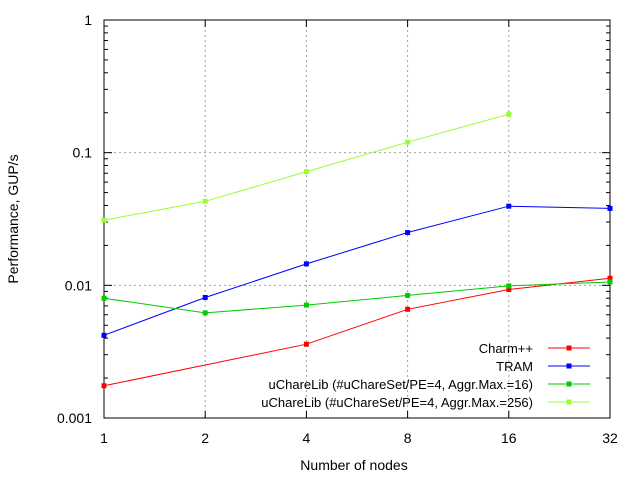  What do you see at coordinates (353, 465) in the screenshot?
I see `x-axis-label: Number of nodes` at bounding box center [353, 465].